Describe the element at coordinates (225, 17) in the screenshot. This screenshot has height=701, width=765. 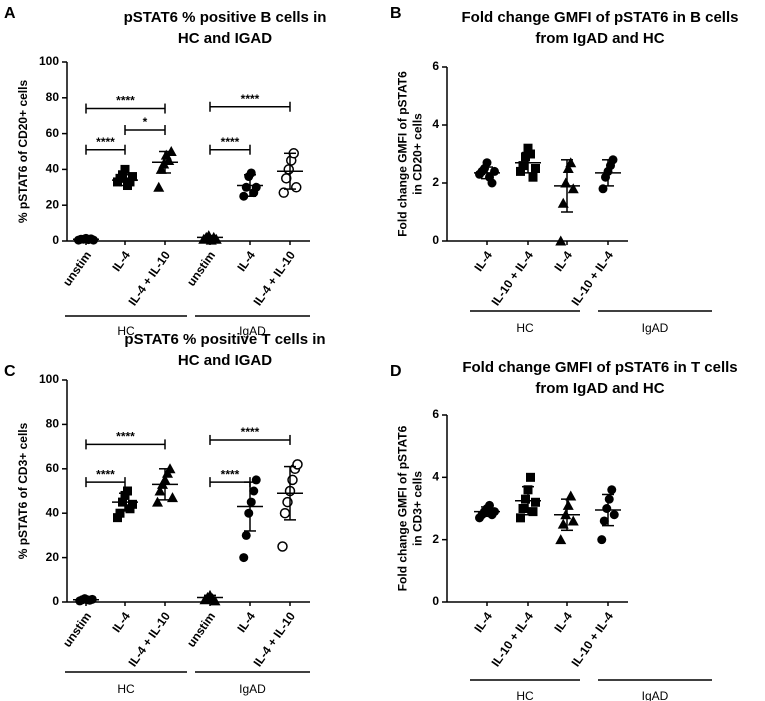
I see `chart-title: pSTAT6 % positive B cells in` at that location.